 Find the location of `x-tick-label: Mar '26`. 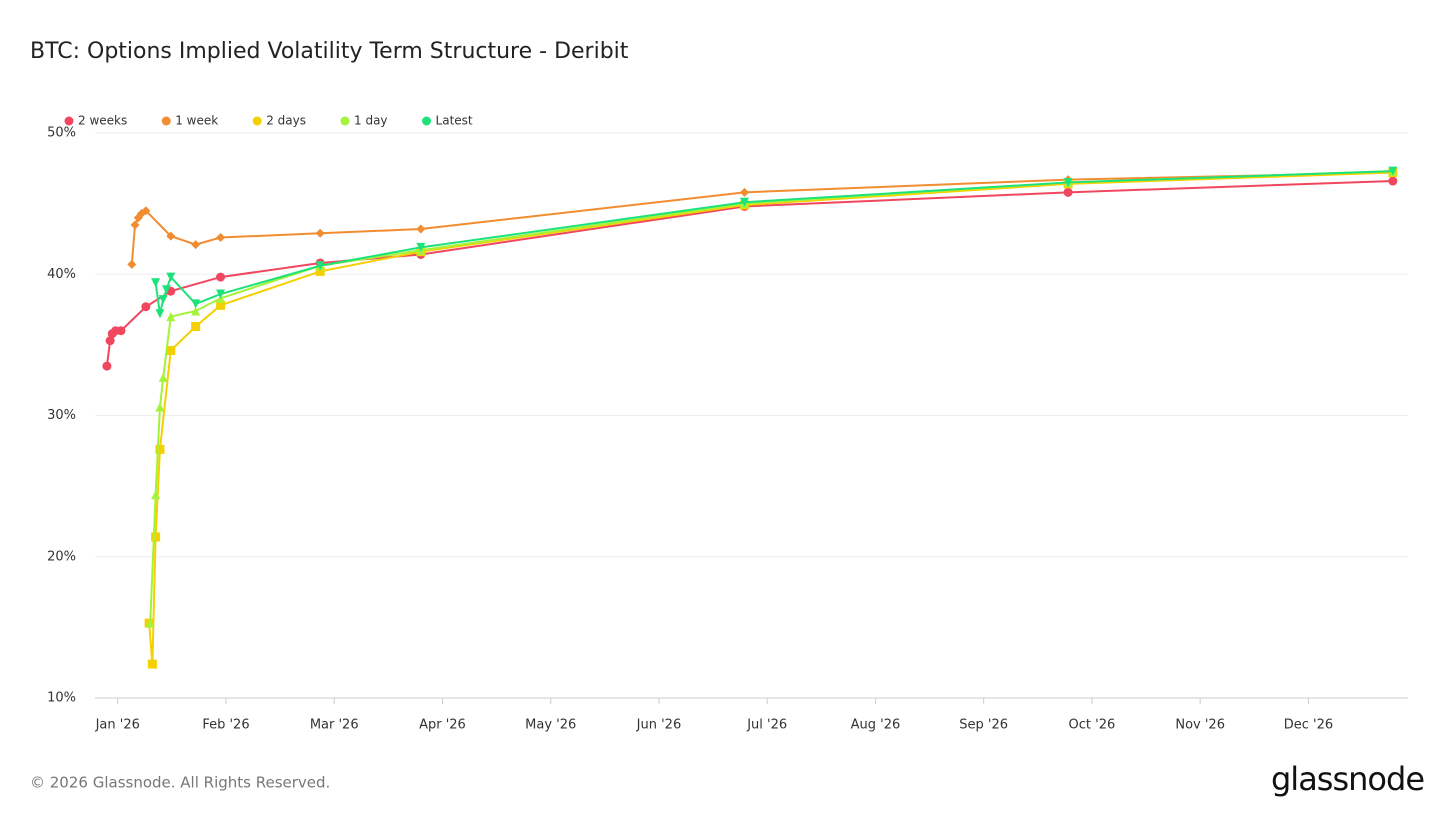

x-tick-label: Mar '26 is located at coordinates (334, 725).